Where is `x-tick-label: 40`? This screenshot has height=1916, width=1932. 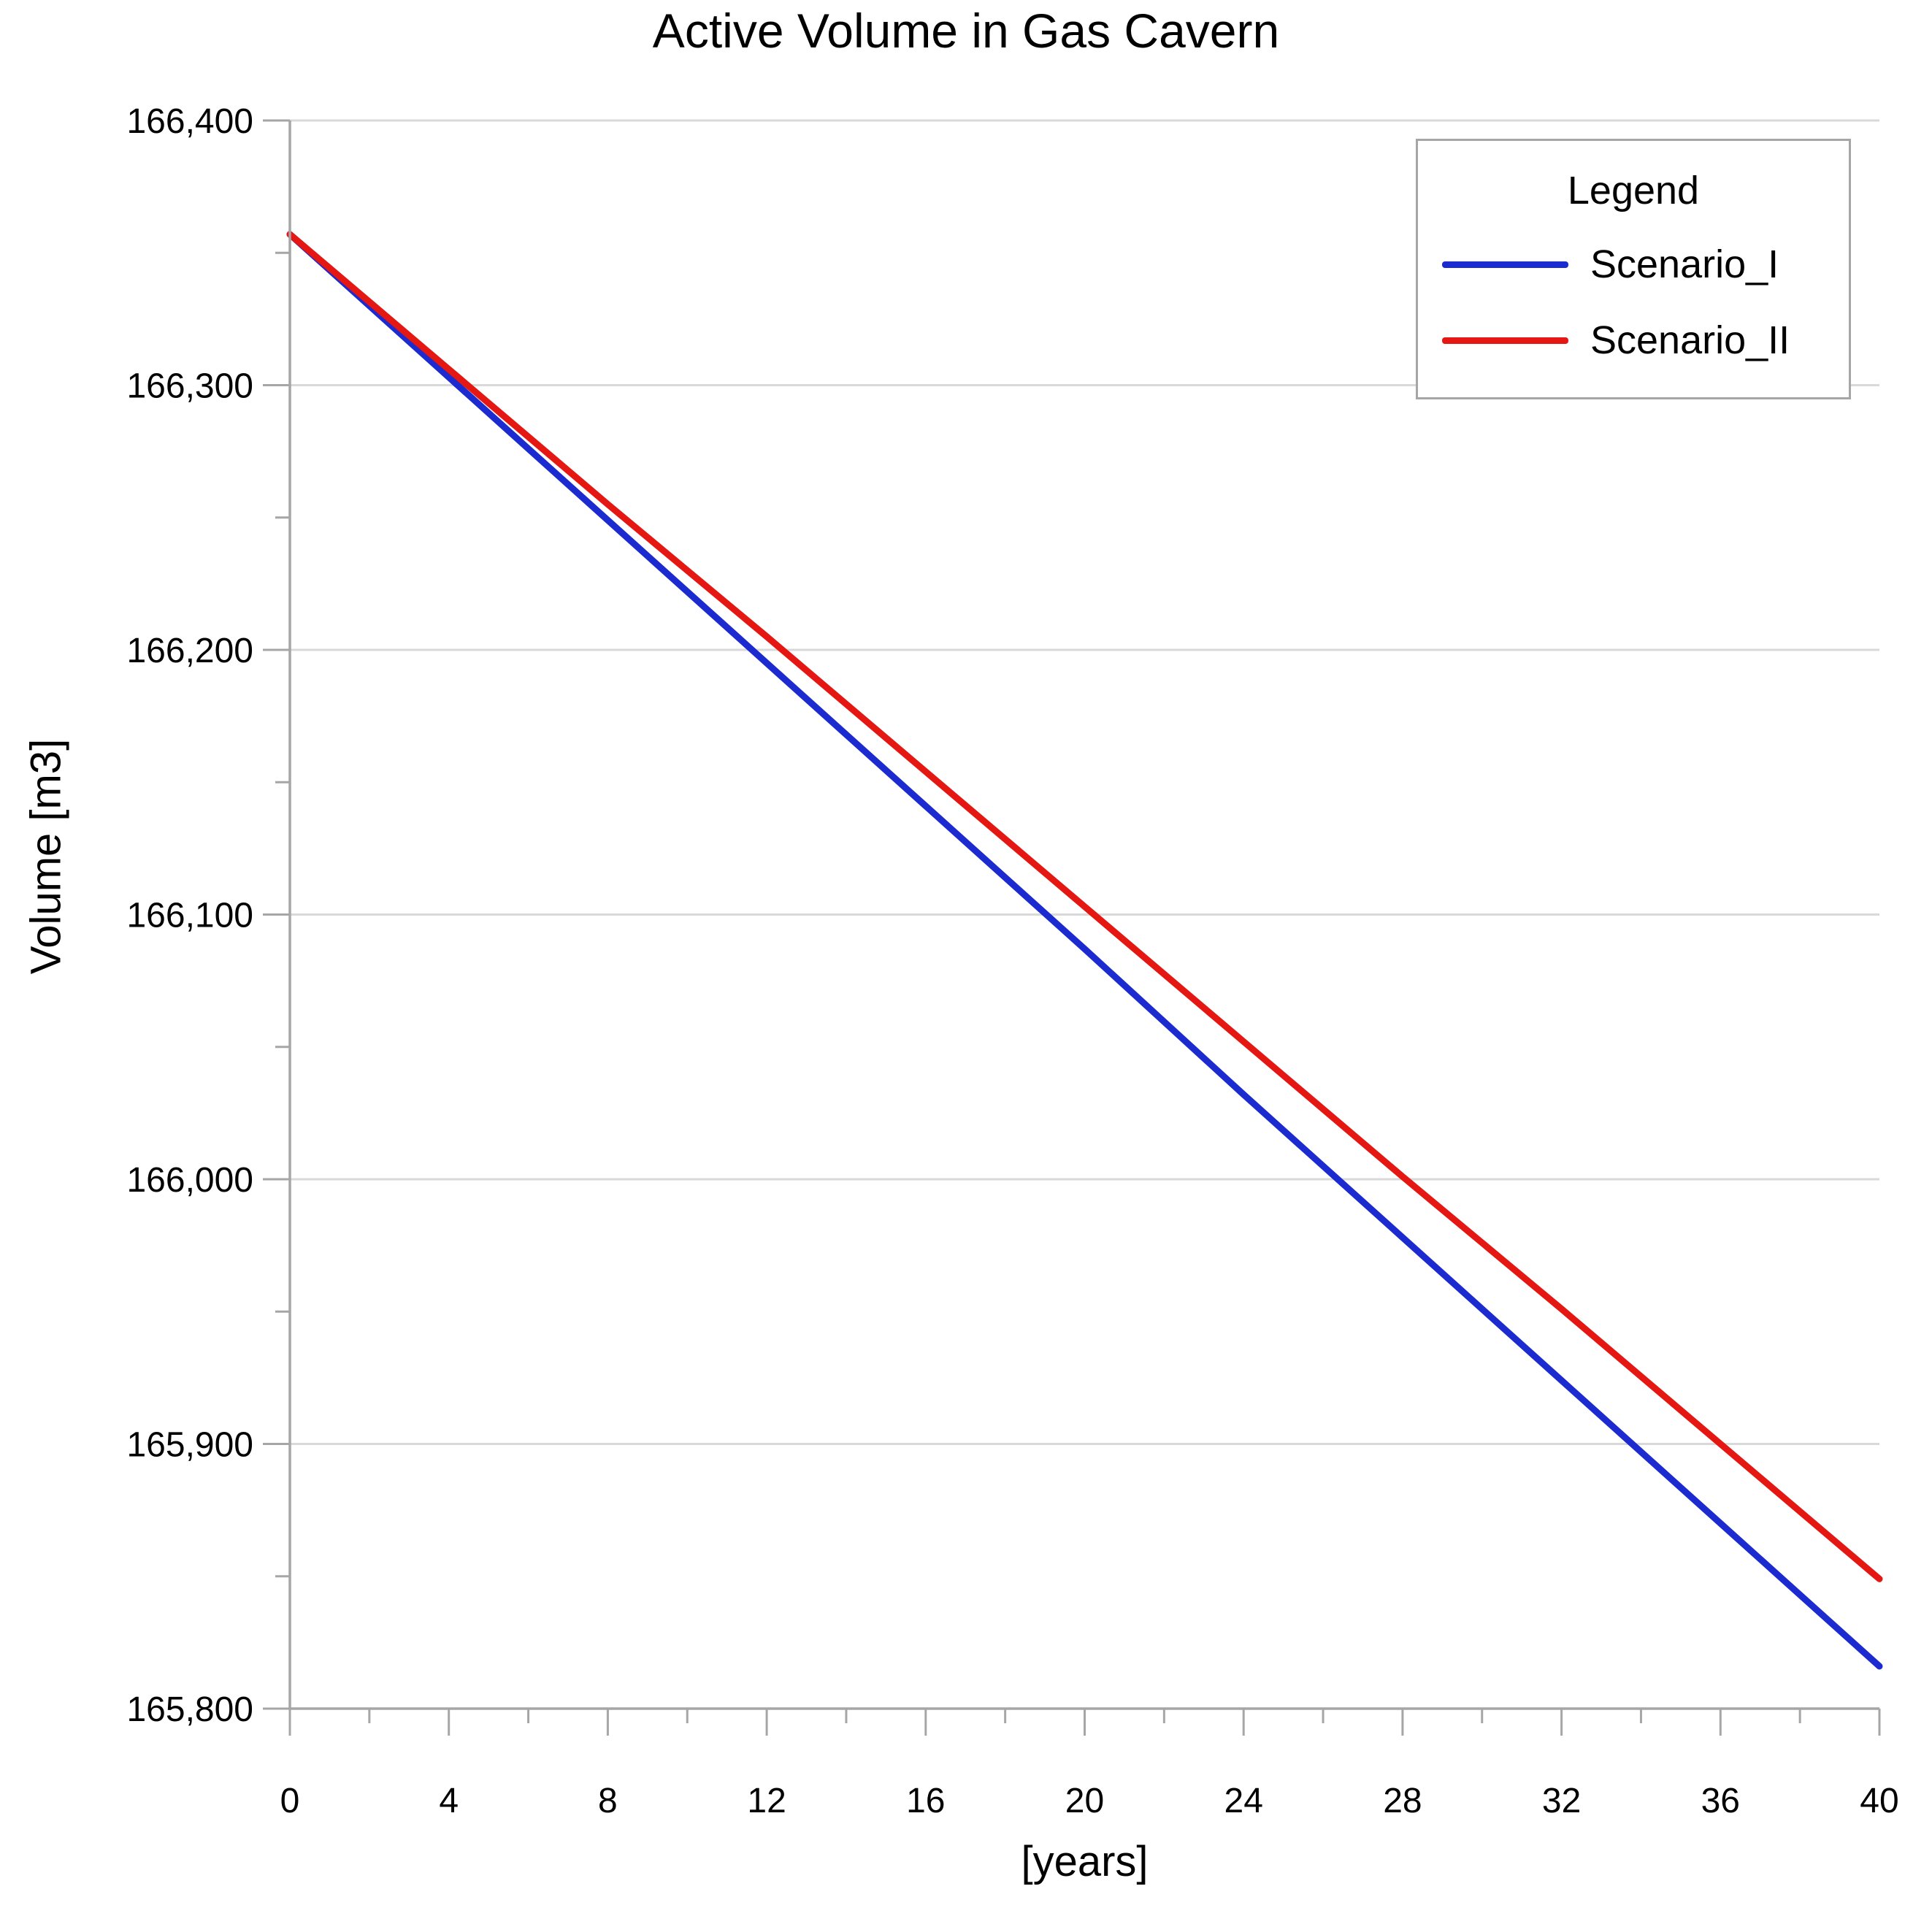 x-tick-label: 40 is located at coordinates (1879, 1801).